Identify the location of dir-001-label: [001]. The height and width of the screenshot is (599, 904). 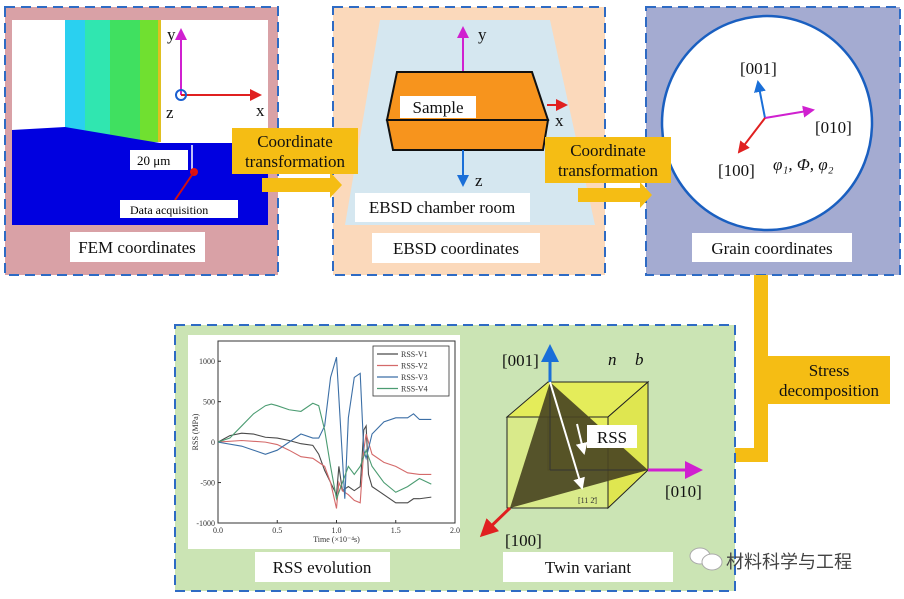
(758, 68).